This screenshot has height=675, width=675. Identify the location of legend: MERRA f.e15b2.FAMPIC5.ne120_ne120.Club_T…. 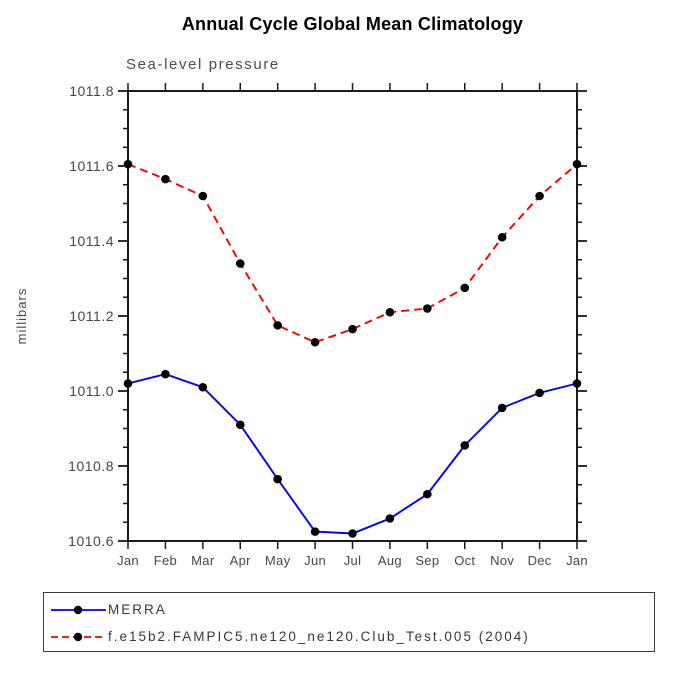
(349, 622).